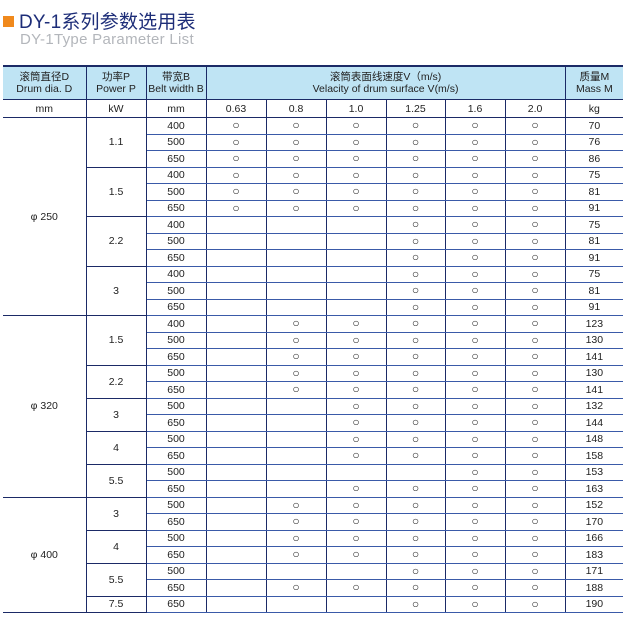  What do you see at coordinates (313, 604) in the screenshot?
I see `table-row: 7.5 650 ○ ○ ○ 190` at bounding box center [313, 604].